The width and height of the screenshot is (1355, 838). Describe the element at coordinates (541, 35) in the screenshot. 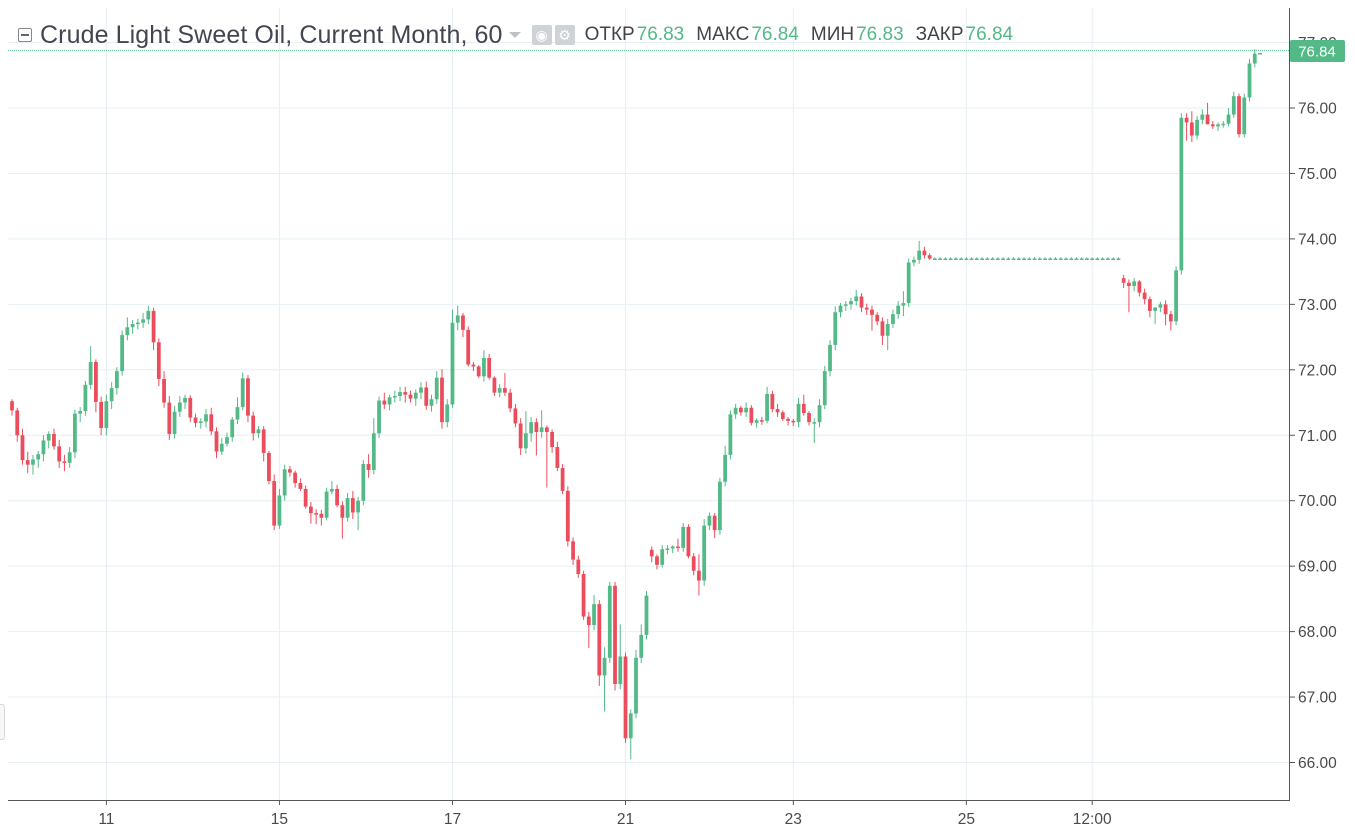

I see `eye-icon: ◉` at that location.